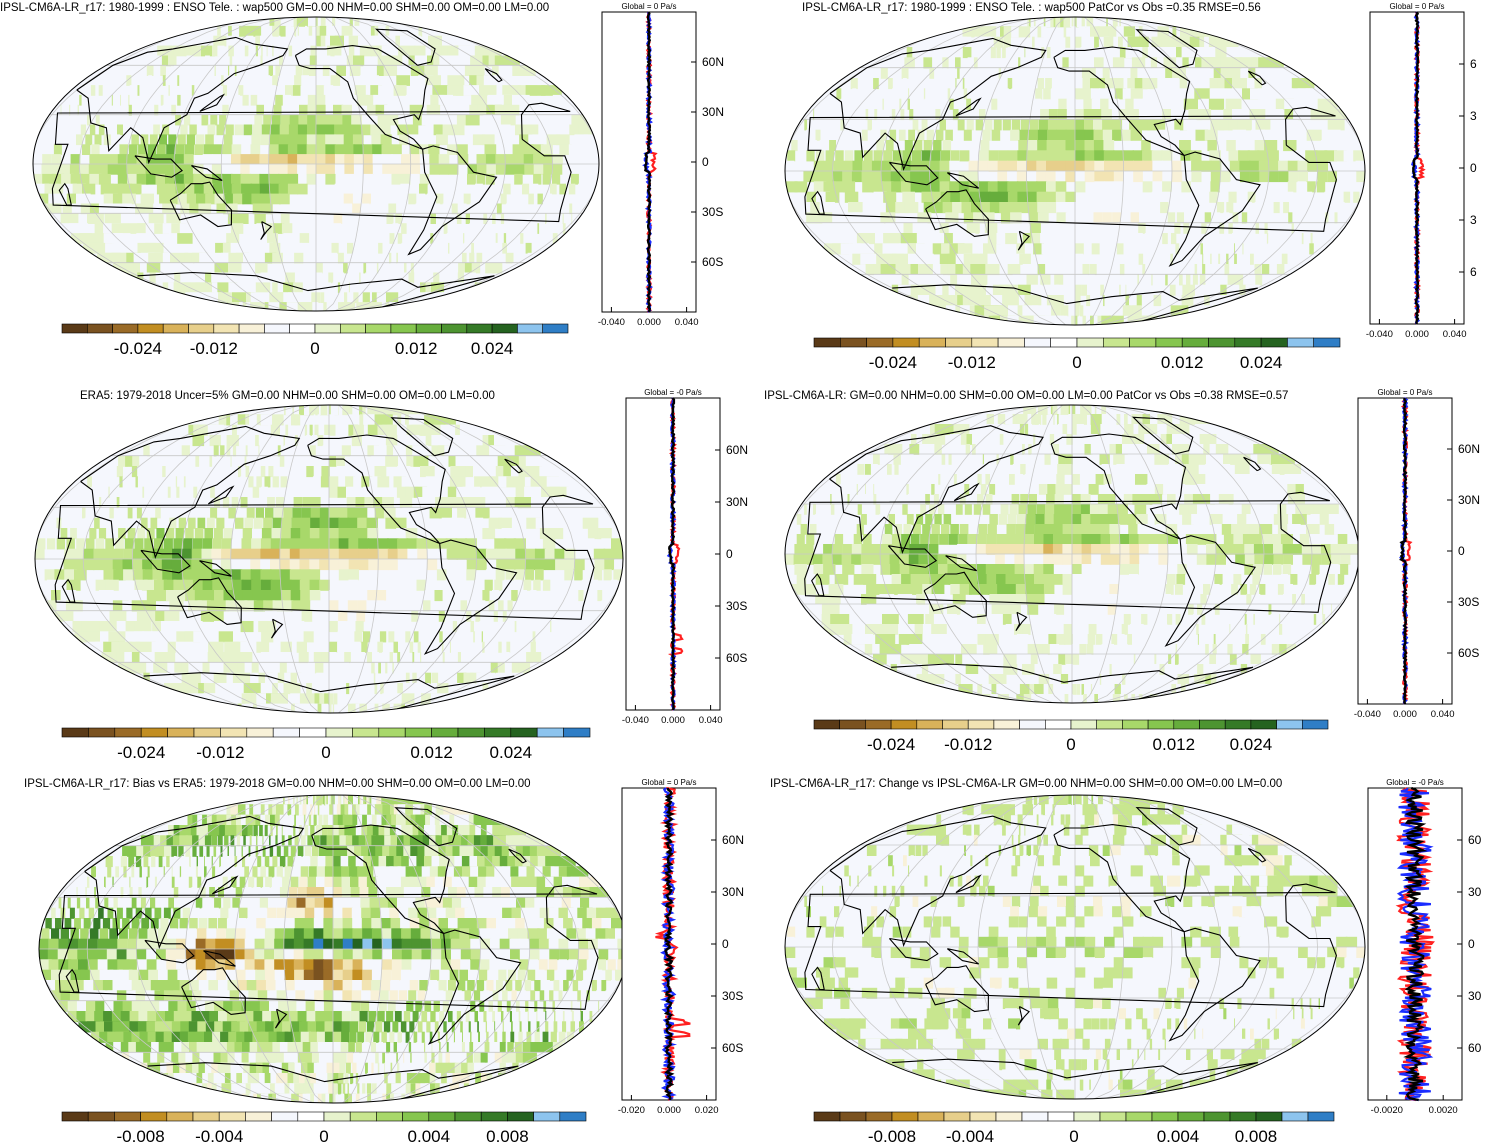  Describe the element at coordinates (1475, 840) in the screenshot. I see `lat-tick-label: 60` at that location.